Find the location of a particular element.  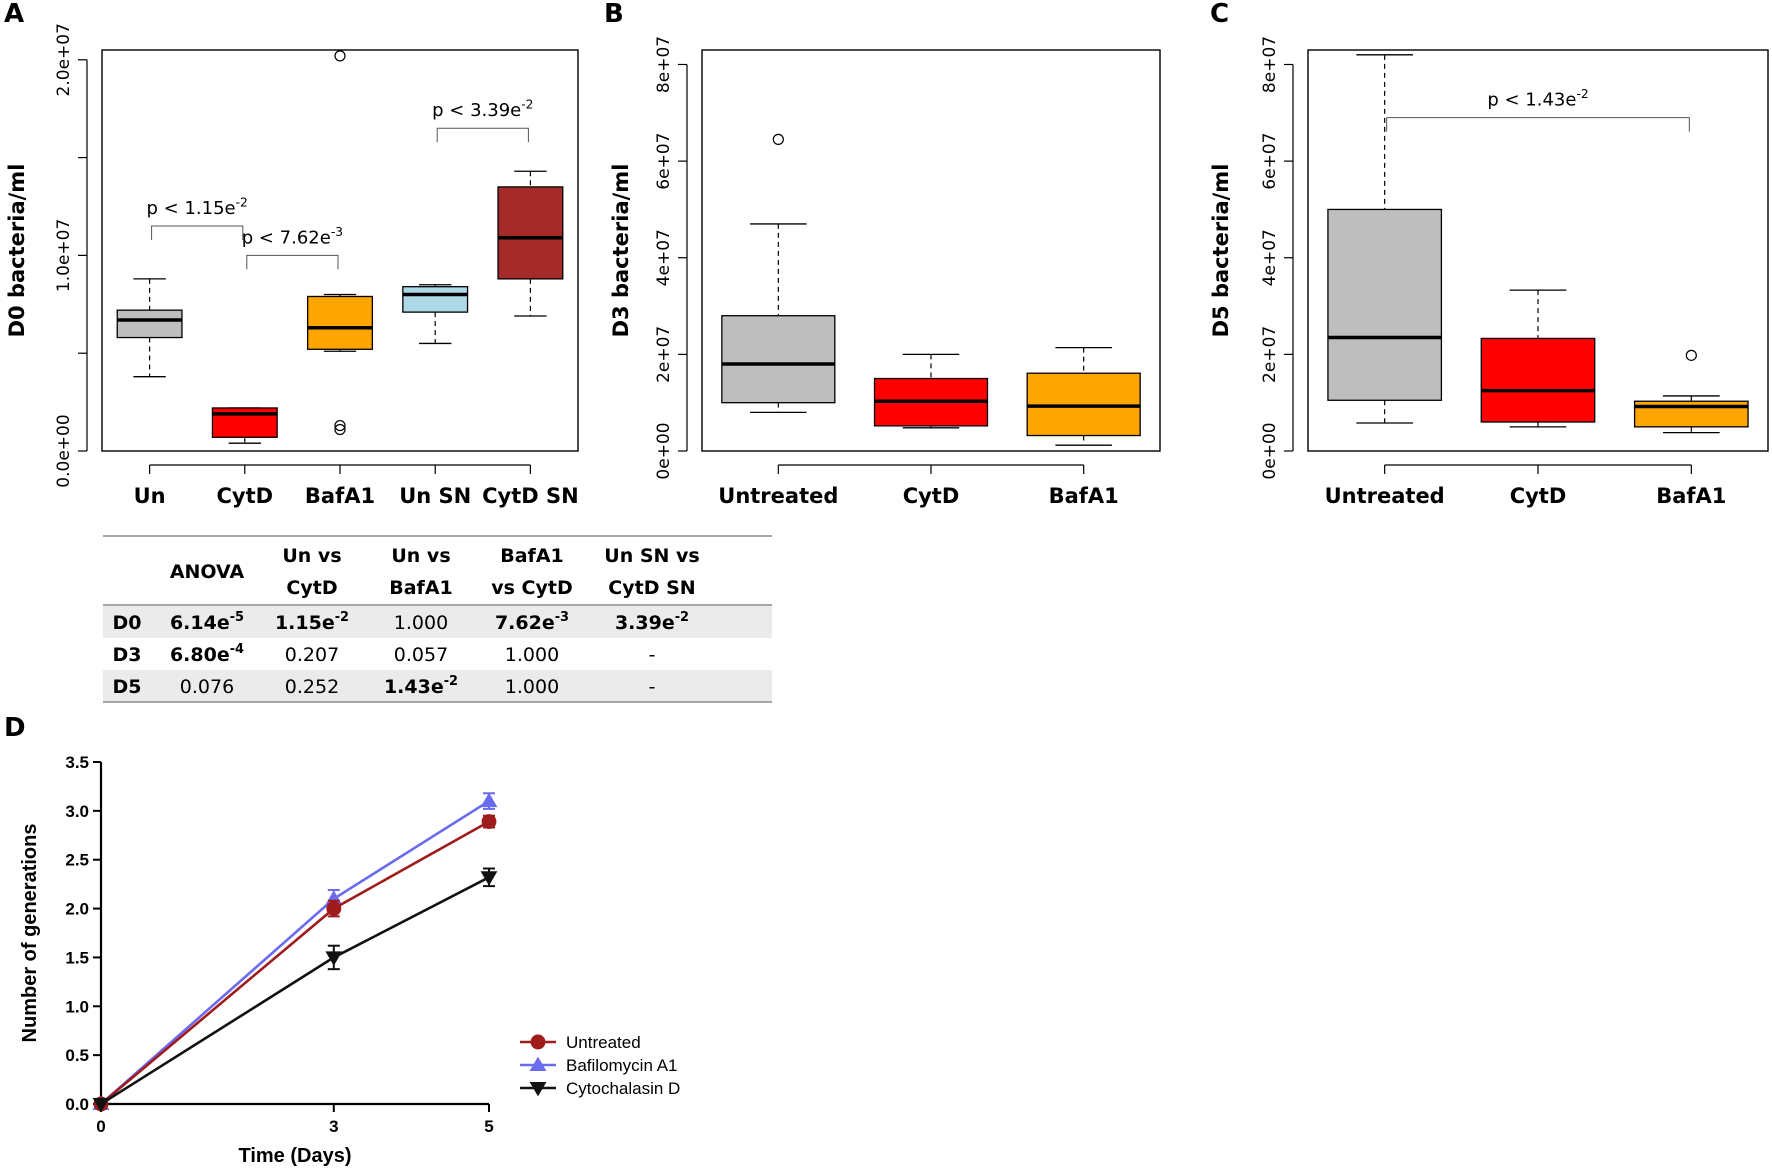

x-tick-label: BafA1 is located at coordinates (340, 496).